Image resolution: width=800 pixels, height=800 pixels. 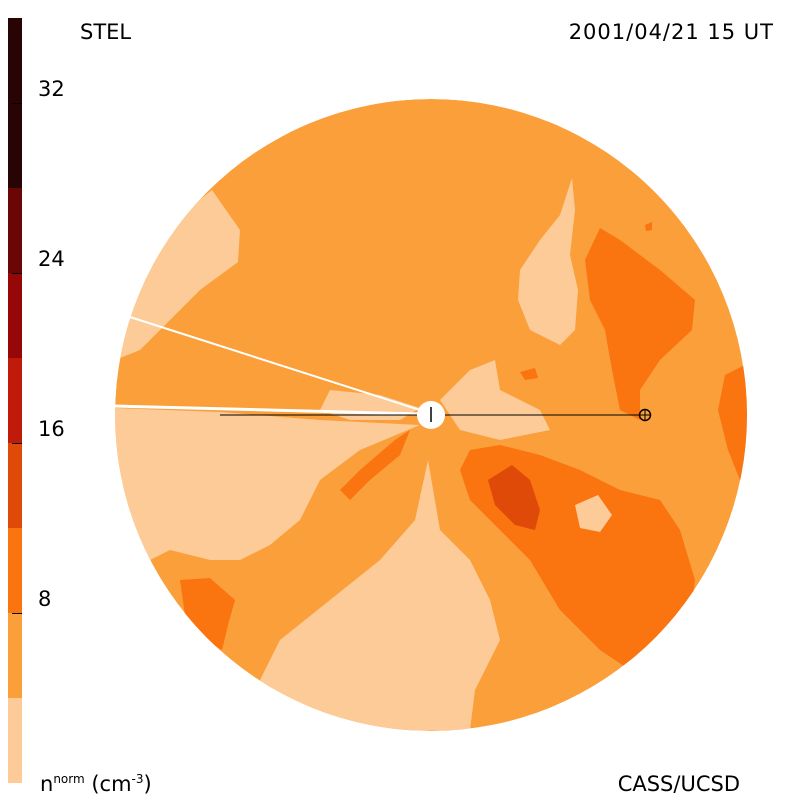 I want to click on contour-low-south, so click(x=380, y=595).